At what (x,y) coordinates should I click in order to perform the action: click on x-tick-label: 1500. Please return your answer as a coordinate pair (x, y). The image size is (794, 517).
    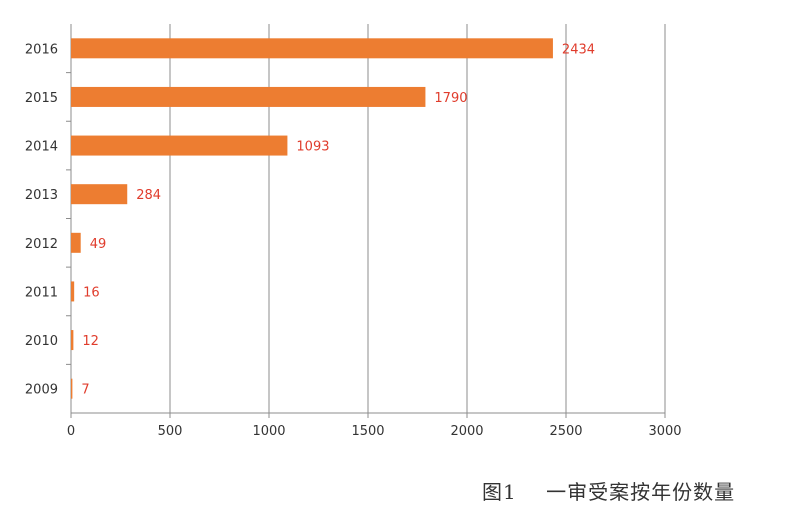
    Looking at the image, I should click on (367, 431).